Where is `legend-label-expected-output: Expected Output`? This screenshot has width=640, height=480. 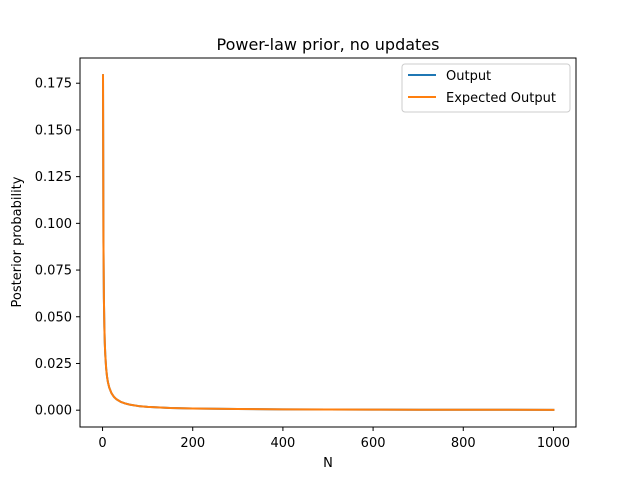 legend-label-expected-output: Expected Output is located at coordinates (501, 98).